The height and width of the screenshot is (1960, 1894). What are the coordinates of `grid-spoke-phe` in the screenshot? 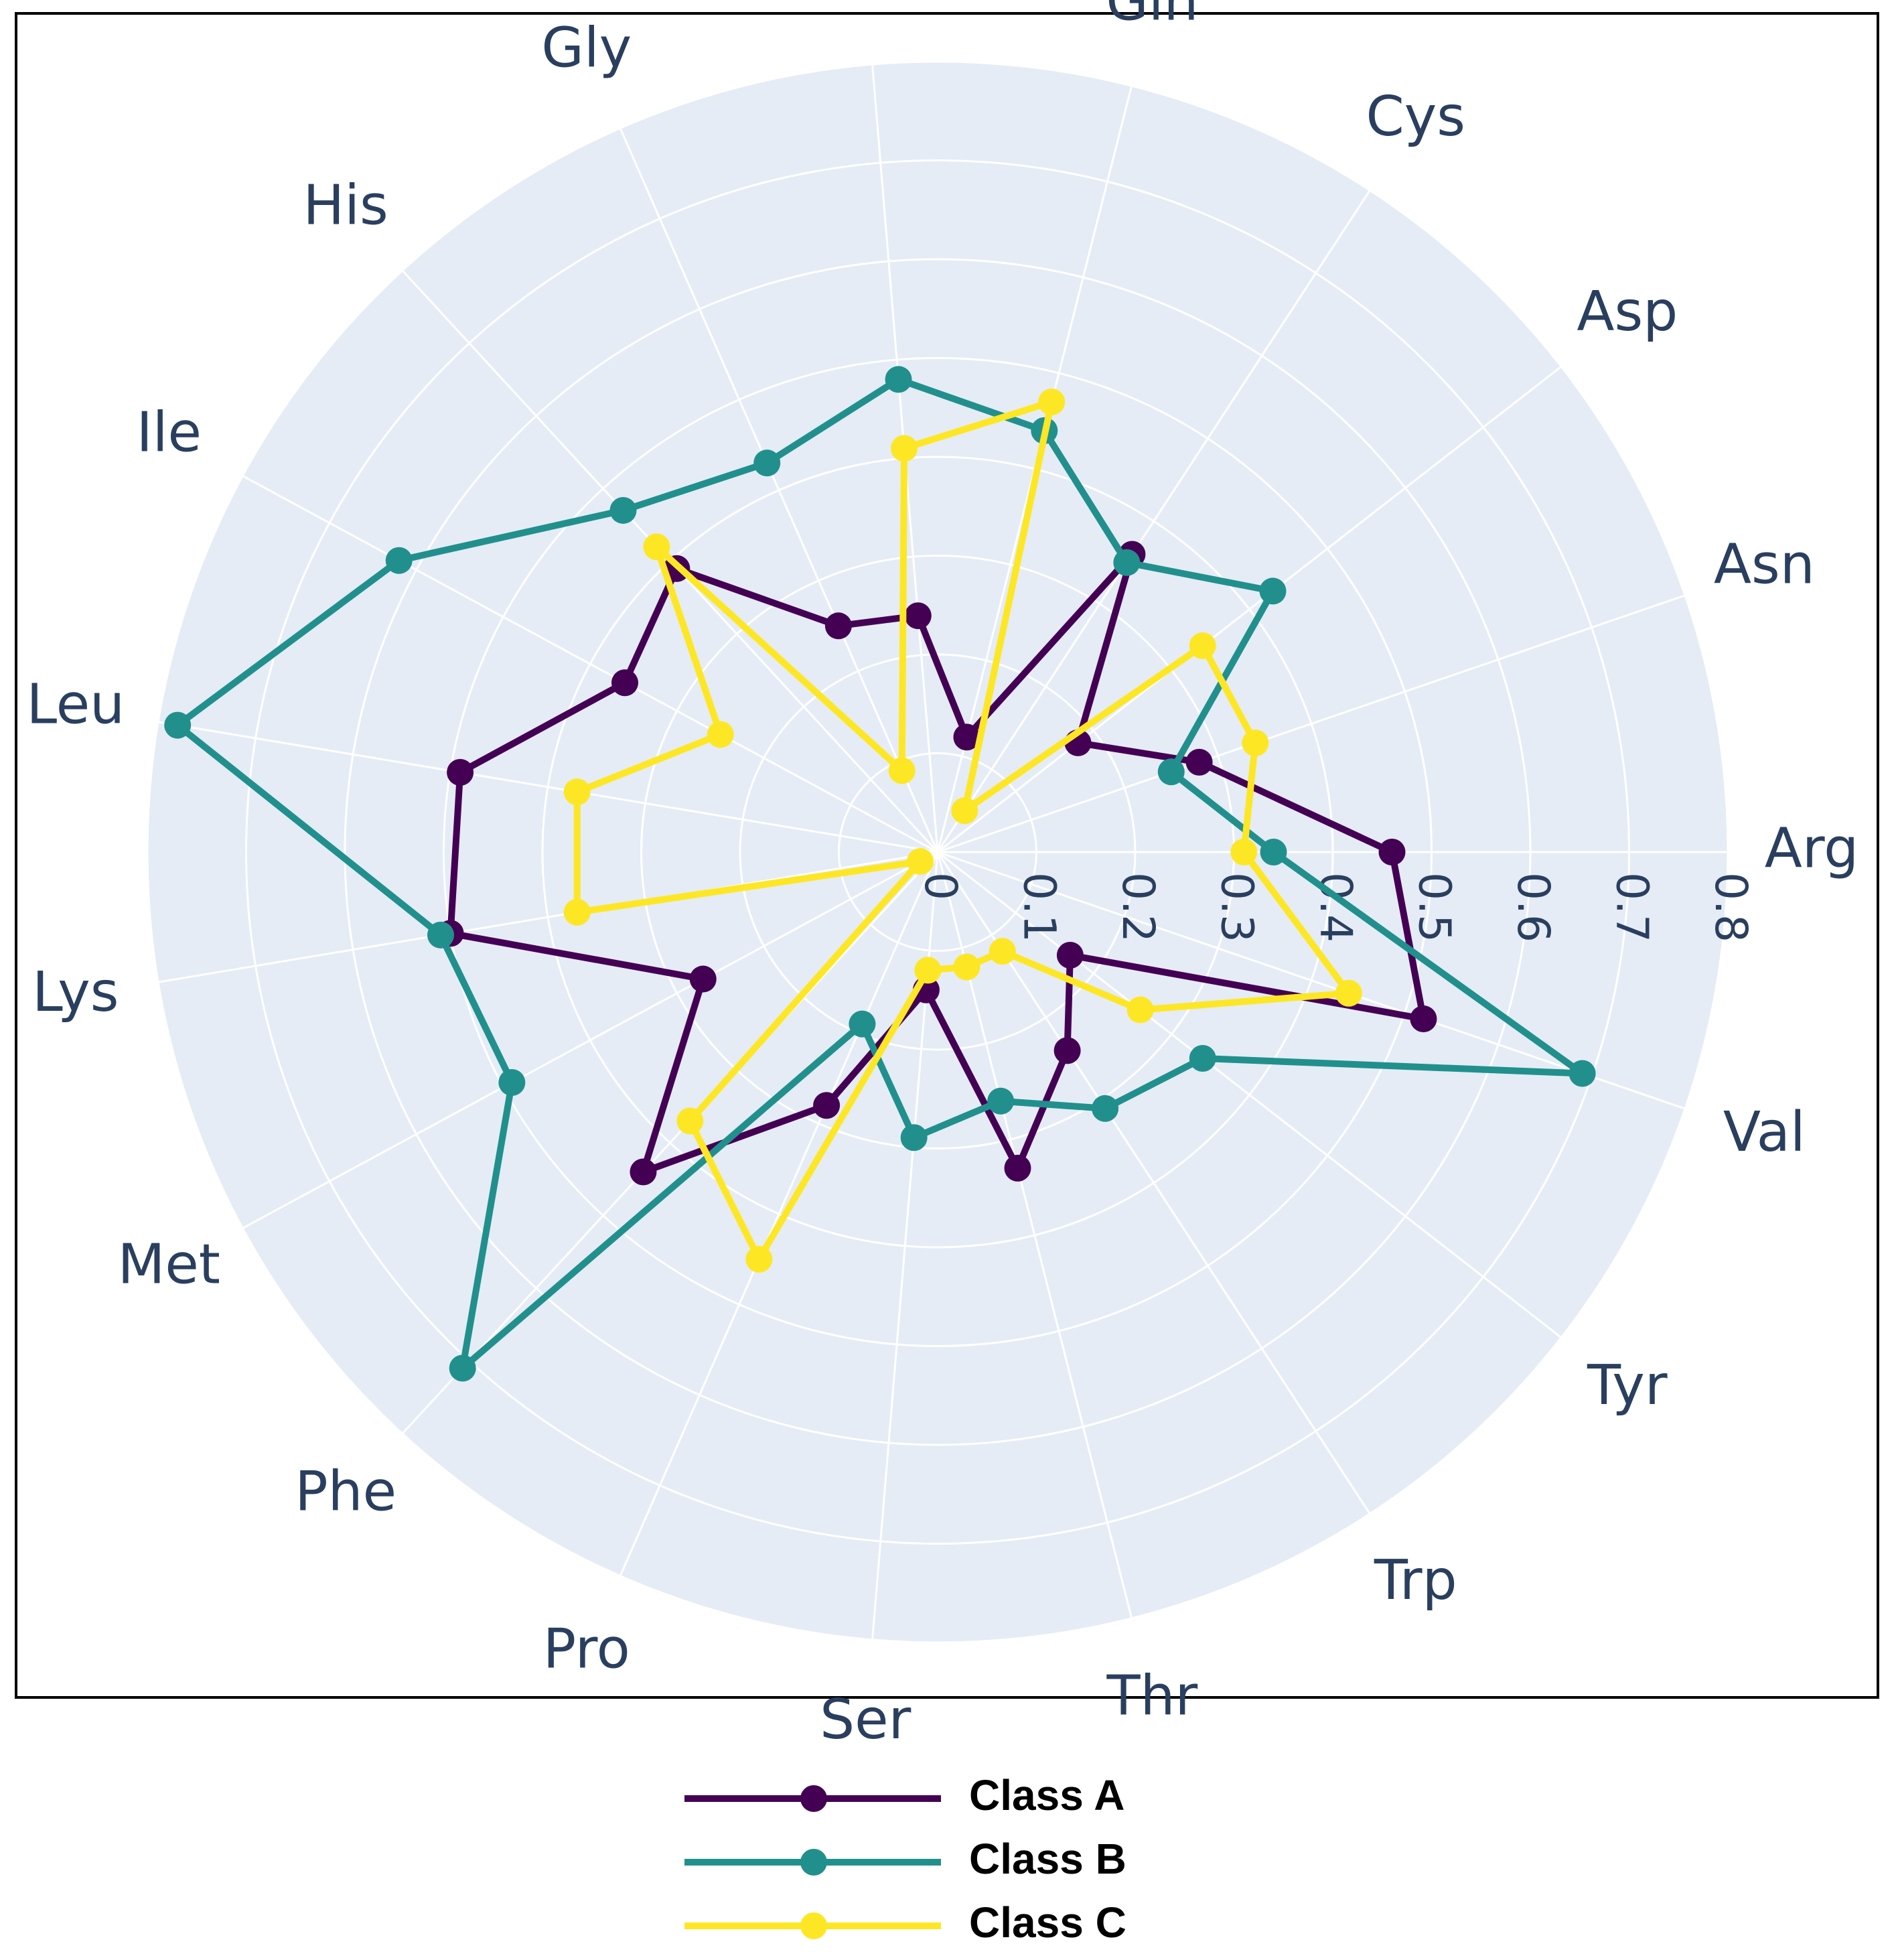 It's located at (670, 1143).